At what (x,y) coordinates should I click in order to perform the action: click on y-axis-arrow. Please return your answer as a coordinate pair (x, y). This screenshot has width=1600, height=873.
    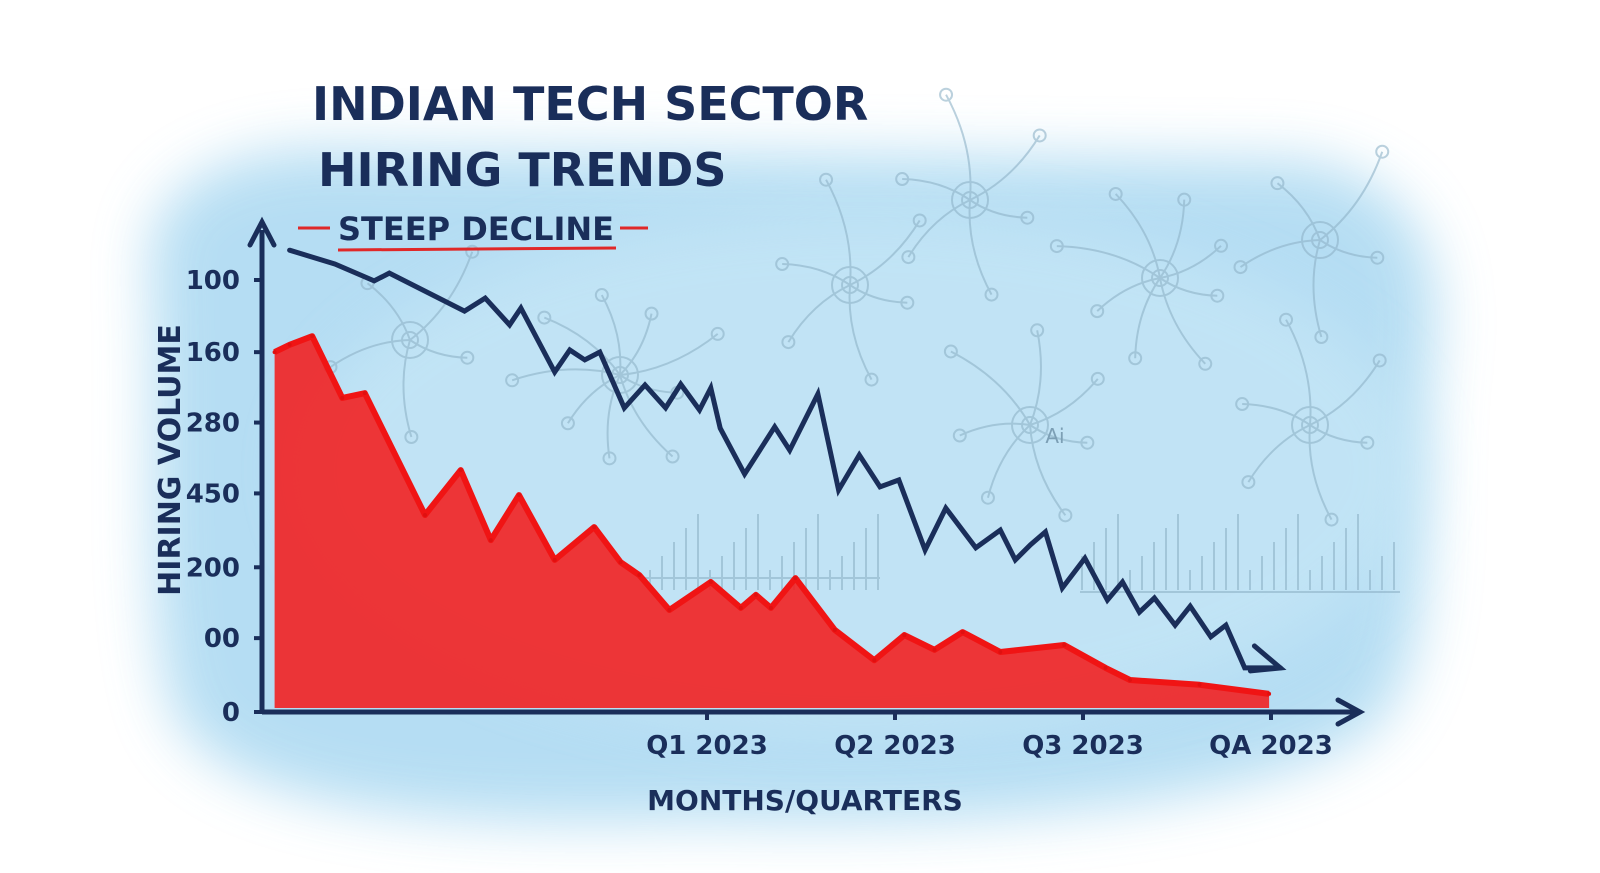
    Looking at the image, I should click on (262, 232).